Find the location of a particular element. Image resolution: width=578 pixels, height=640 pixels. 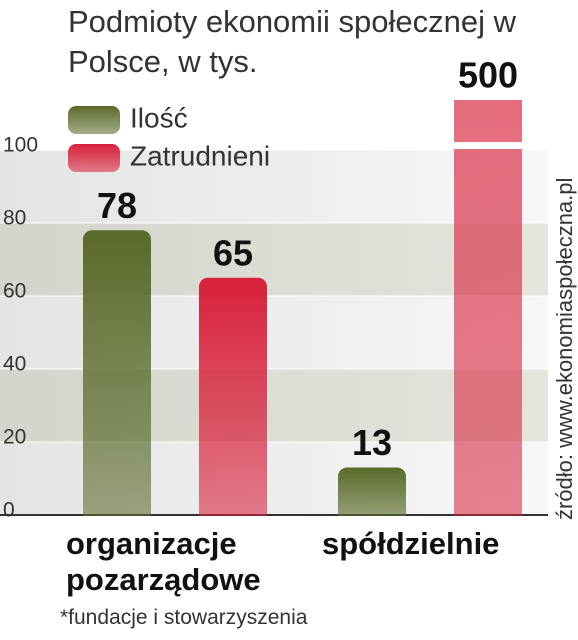

legend-label: Ilość is located at coordinates (159, 117).